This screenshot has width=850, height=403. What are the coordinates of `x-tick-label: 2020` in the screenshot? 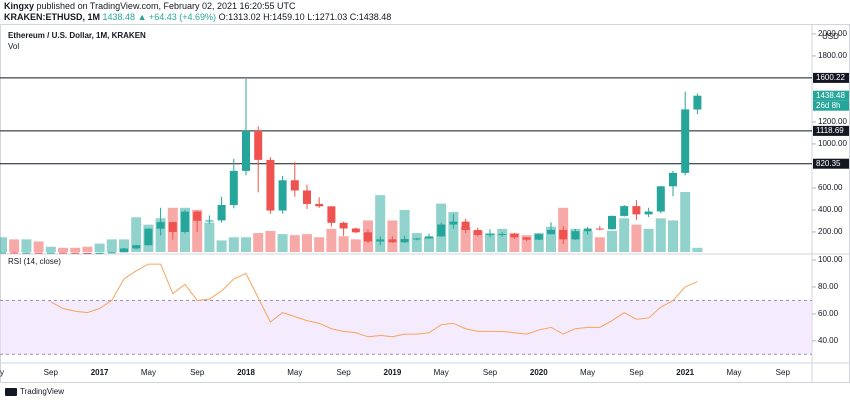 It's located at (539, 372).